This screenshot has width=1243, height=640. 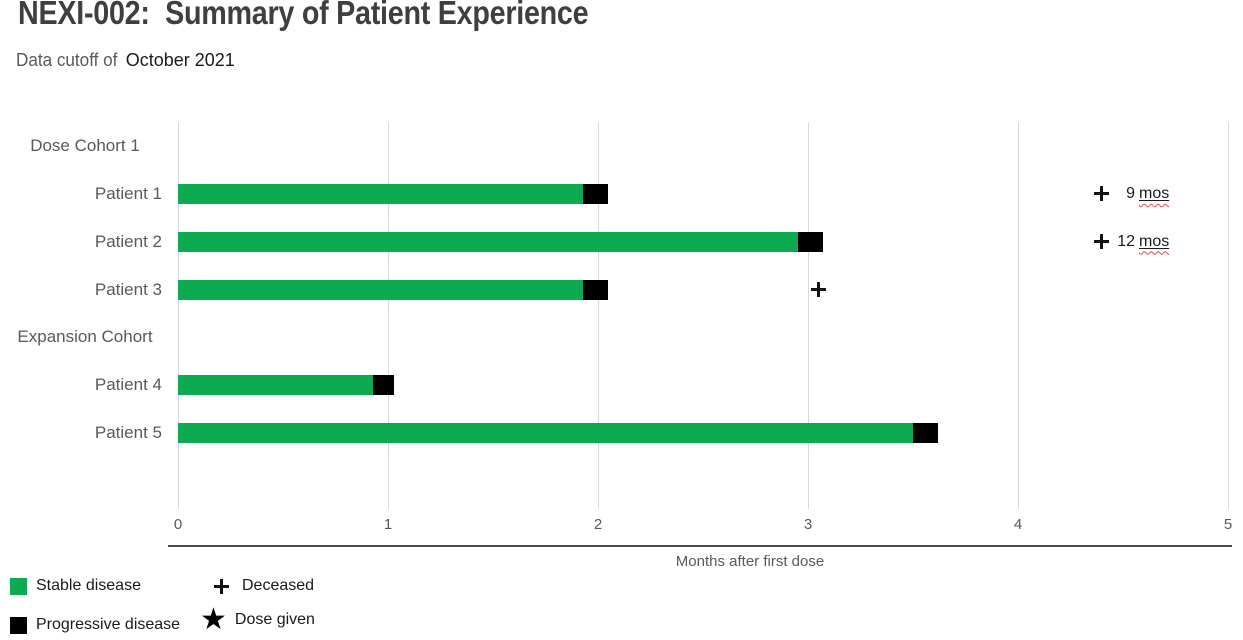 What do you see at coordinates (700, 546) in the screenshot?
I see `x-axis-line` at bounding box center [700, 546].